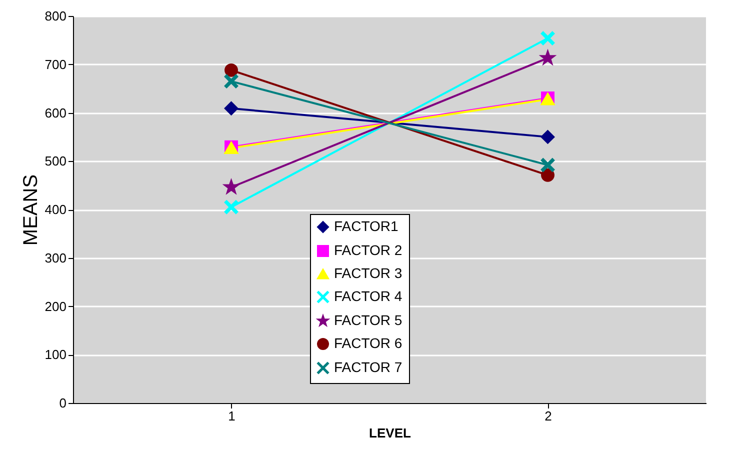 The image size is (744, 461). Describe the element at coordinates (55, 258) in the screenshot. I see `y-tick-label: 300` at that location.